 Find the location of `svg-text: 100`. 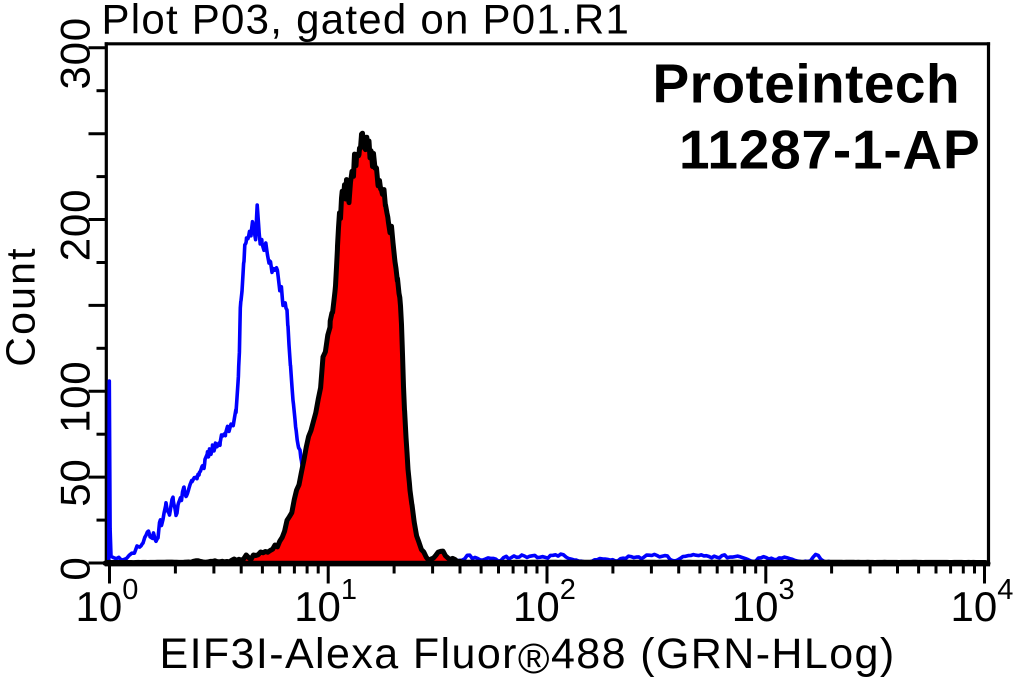

svg-text: 100 is located at coordinates (75, 397).